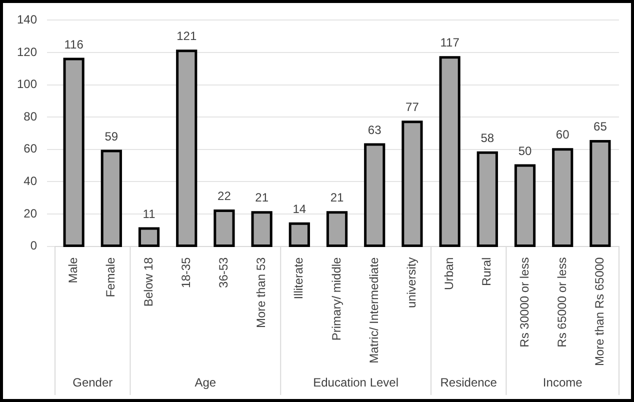 The height and width of the screenshot is (402, 634). I want to click on x-tick-label: 36-53, so click(223, 272).